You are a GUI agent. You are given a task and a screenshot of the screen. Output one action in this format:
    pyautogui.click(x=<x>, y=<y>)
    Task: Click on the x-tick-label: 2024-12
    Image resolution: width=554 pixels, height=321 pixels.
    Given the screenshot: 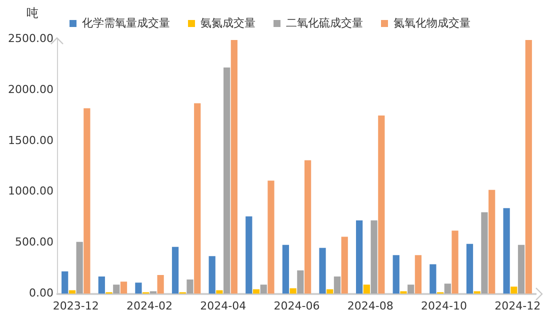 What is the action you would take?
    pyautogui.click(x=517, y=305)
    